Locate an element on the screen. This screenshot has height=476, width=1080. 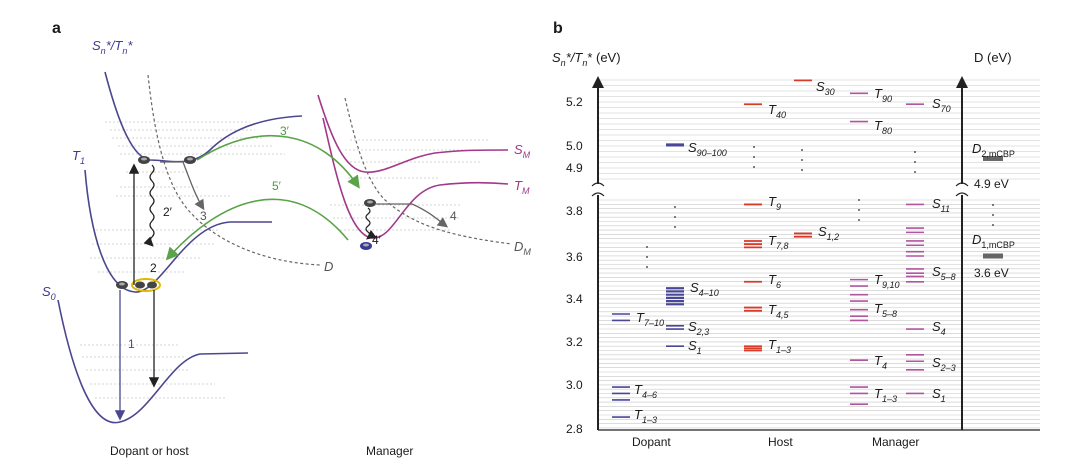
y-left-title: Sn*/Tn* (eV) is located at coordinates (586, 59).